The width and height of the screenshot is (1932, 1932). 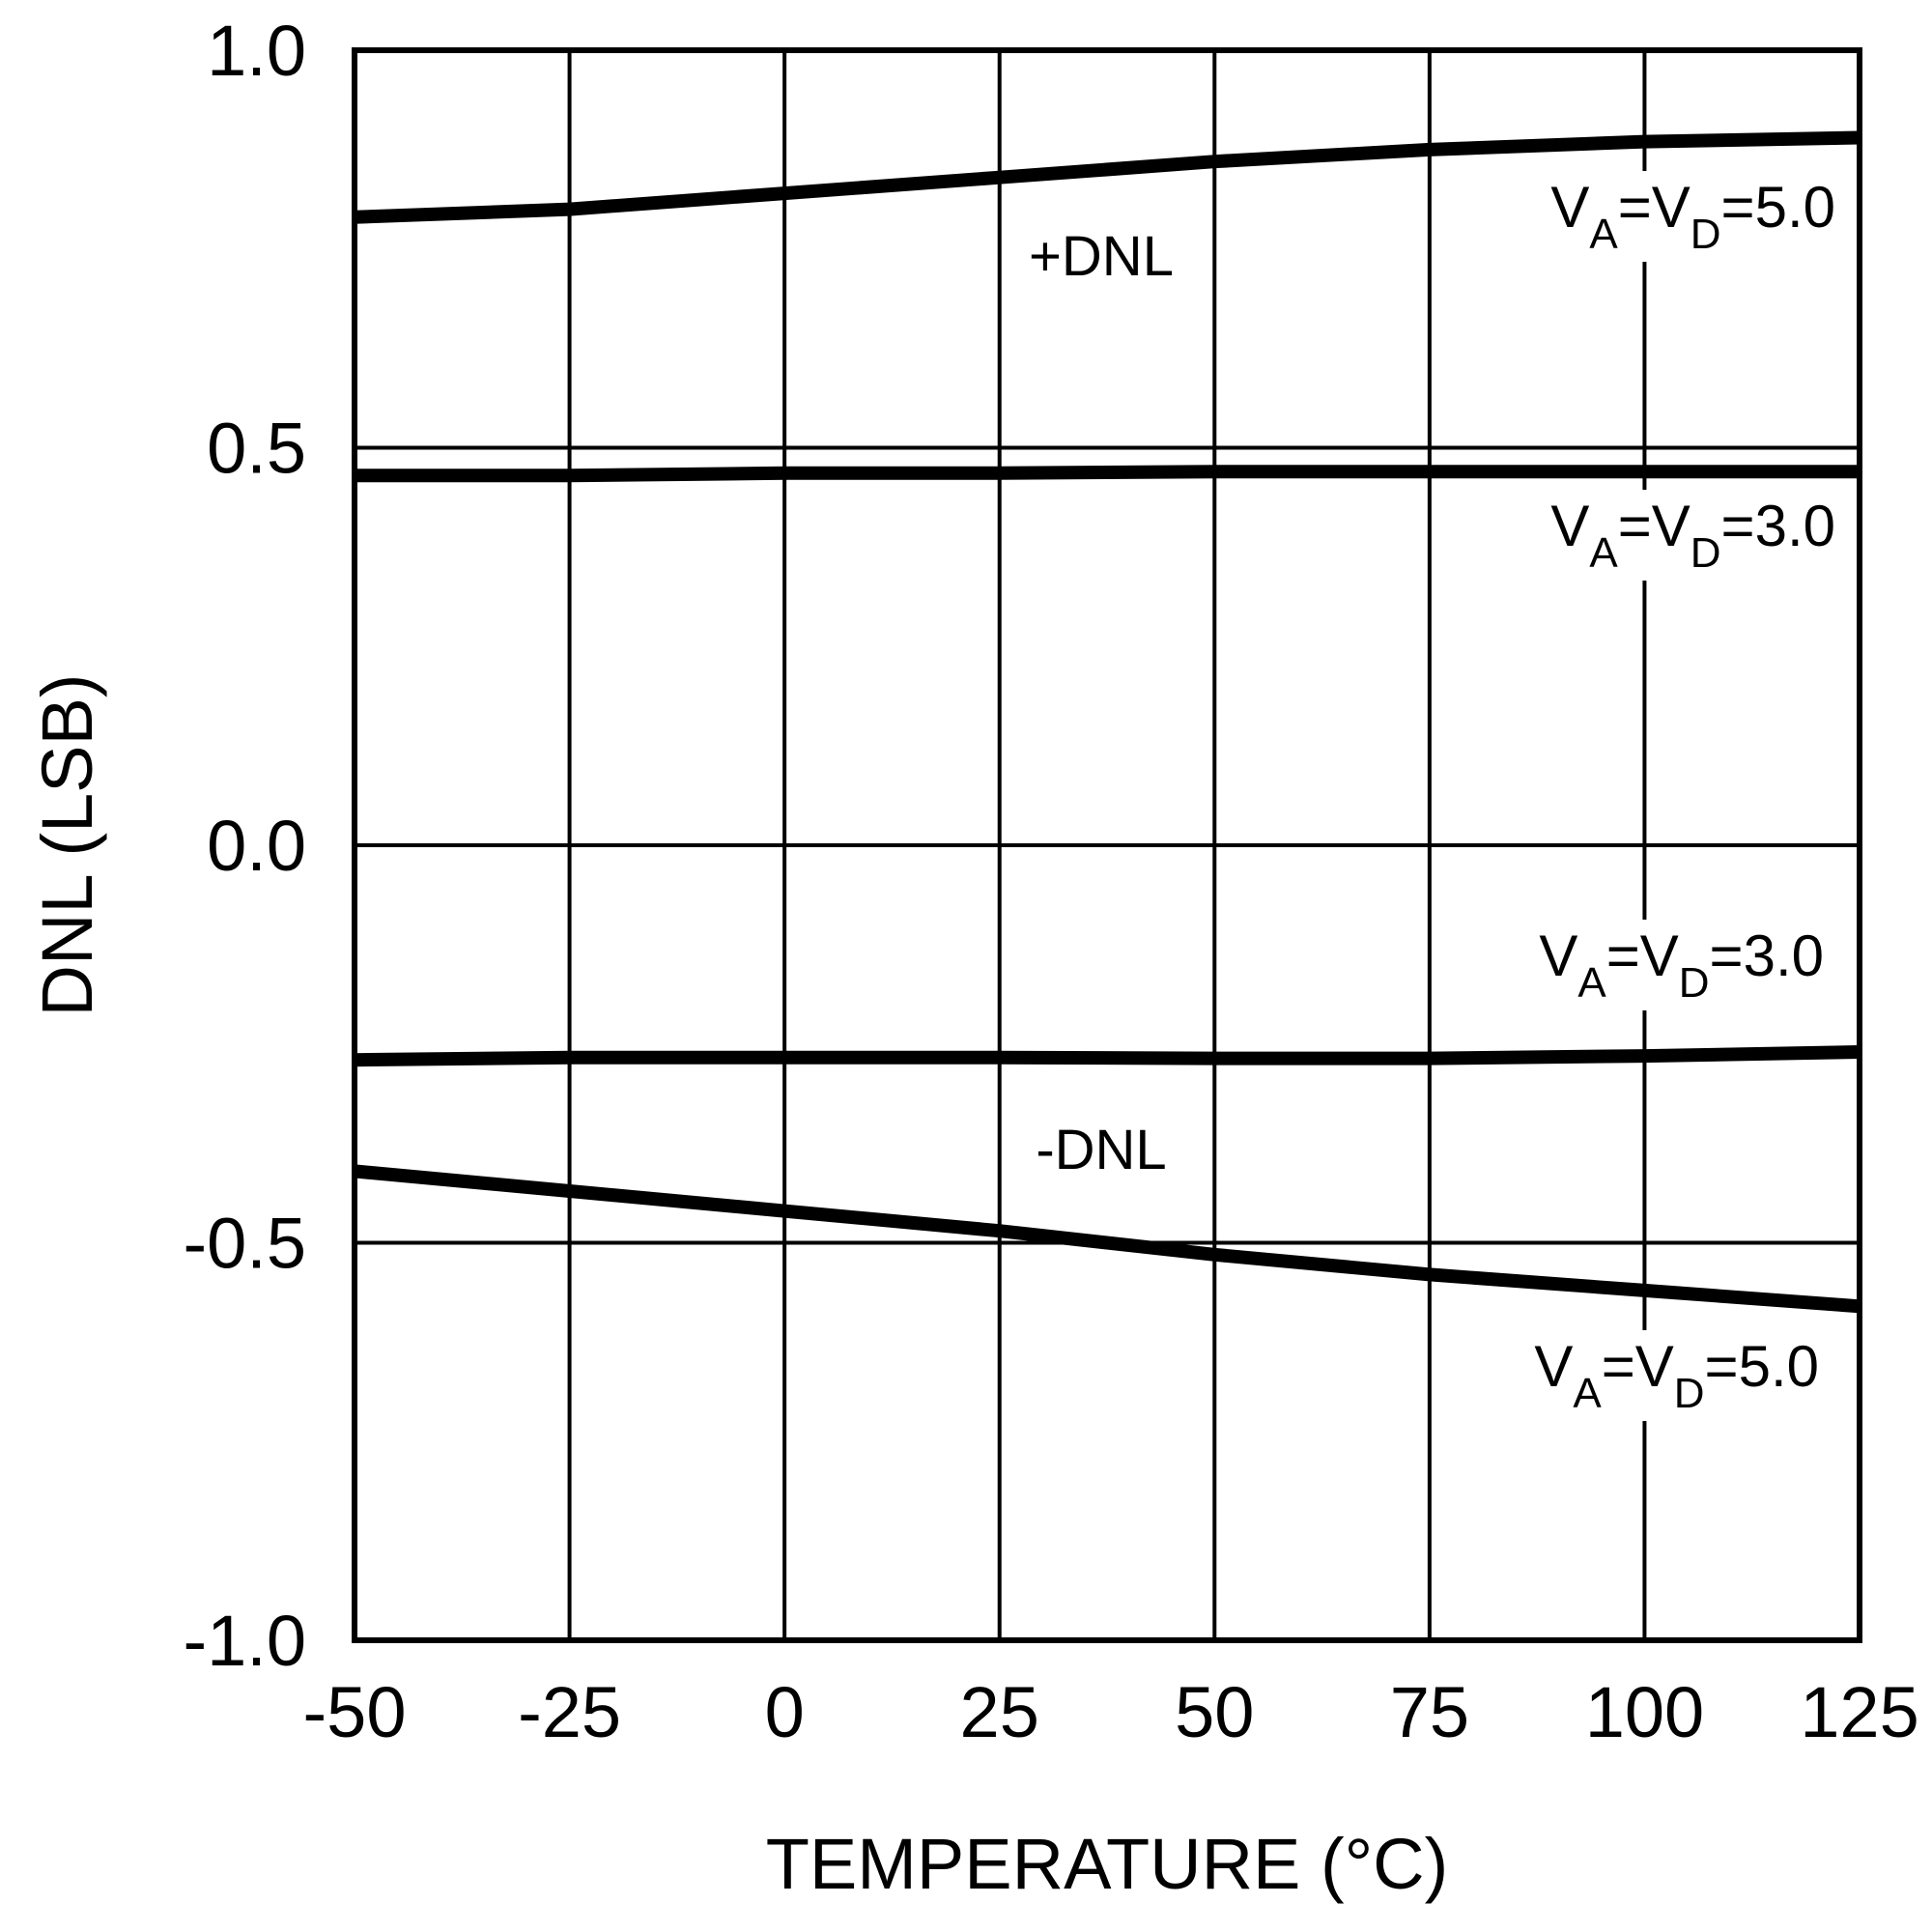 I want to click on series-label-group-4: VA=VD=5.0, so click(x=1676, y=1375).